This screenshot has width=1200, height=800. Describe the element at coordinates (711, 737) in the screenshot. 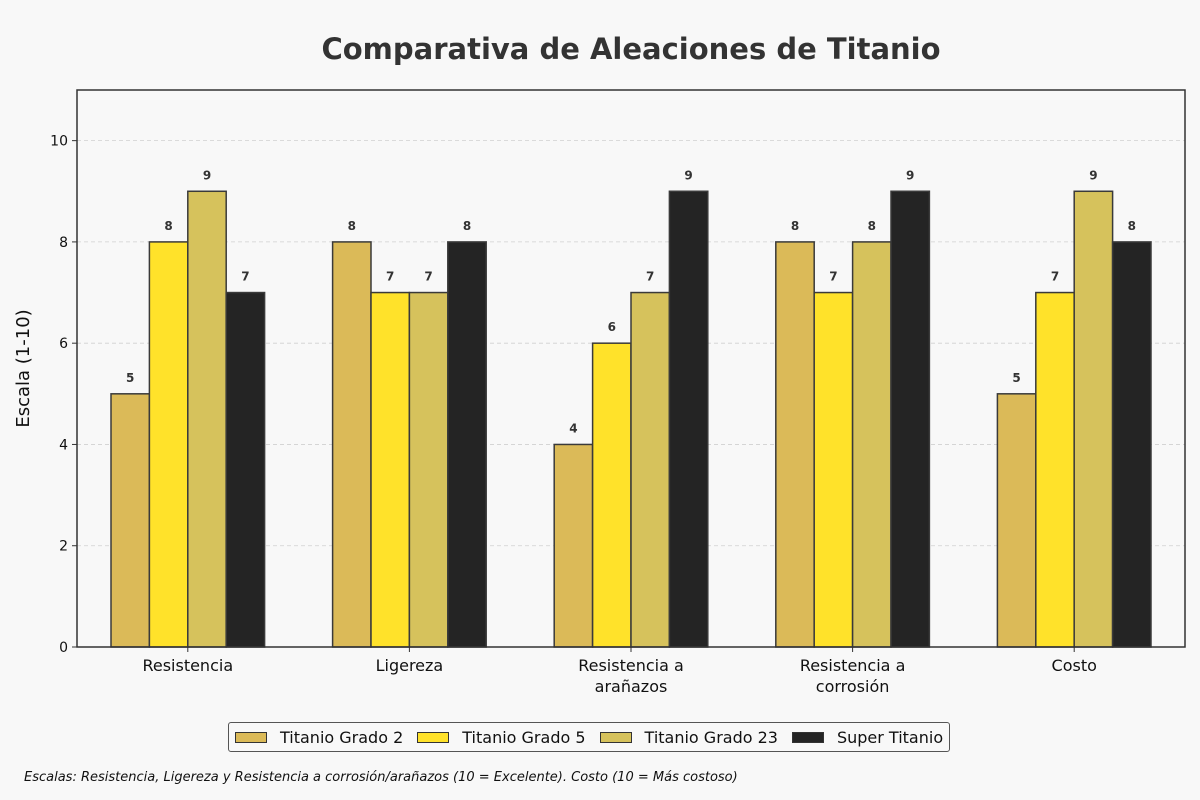

I see `legend-label: Titanio Grado 23` at that location.